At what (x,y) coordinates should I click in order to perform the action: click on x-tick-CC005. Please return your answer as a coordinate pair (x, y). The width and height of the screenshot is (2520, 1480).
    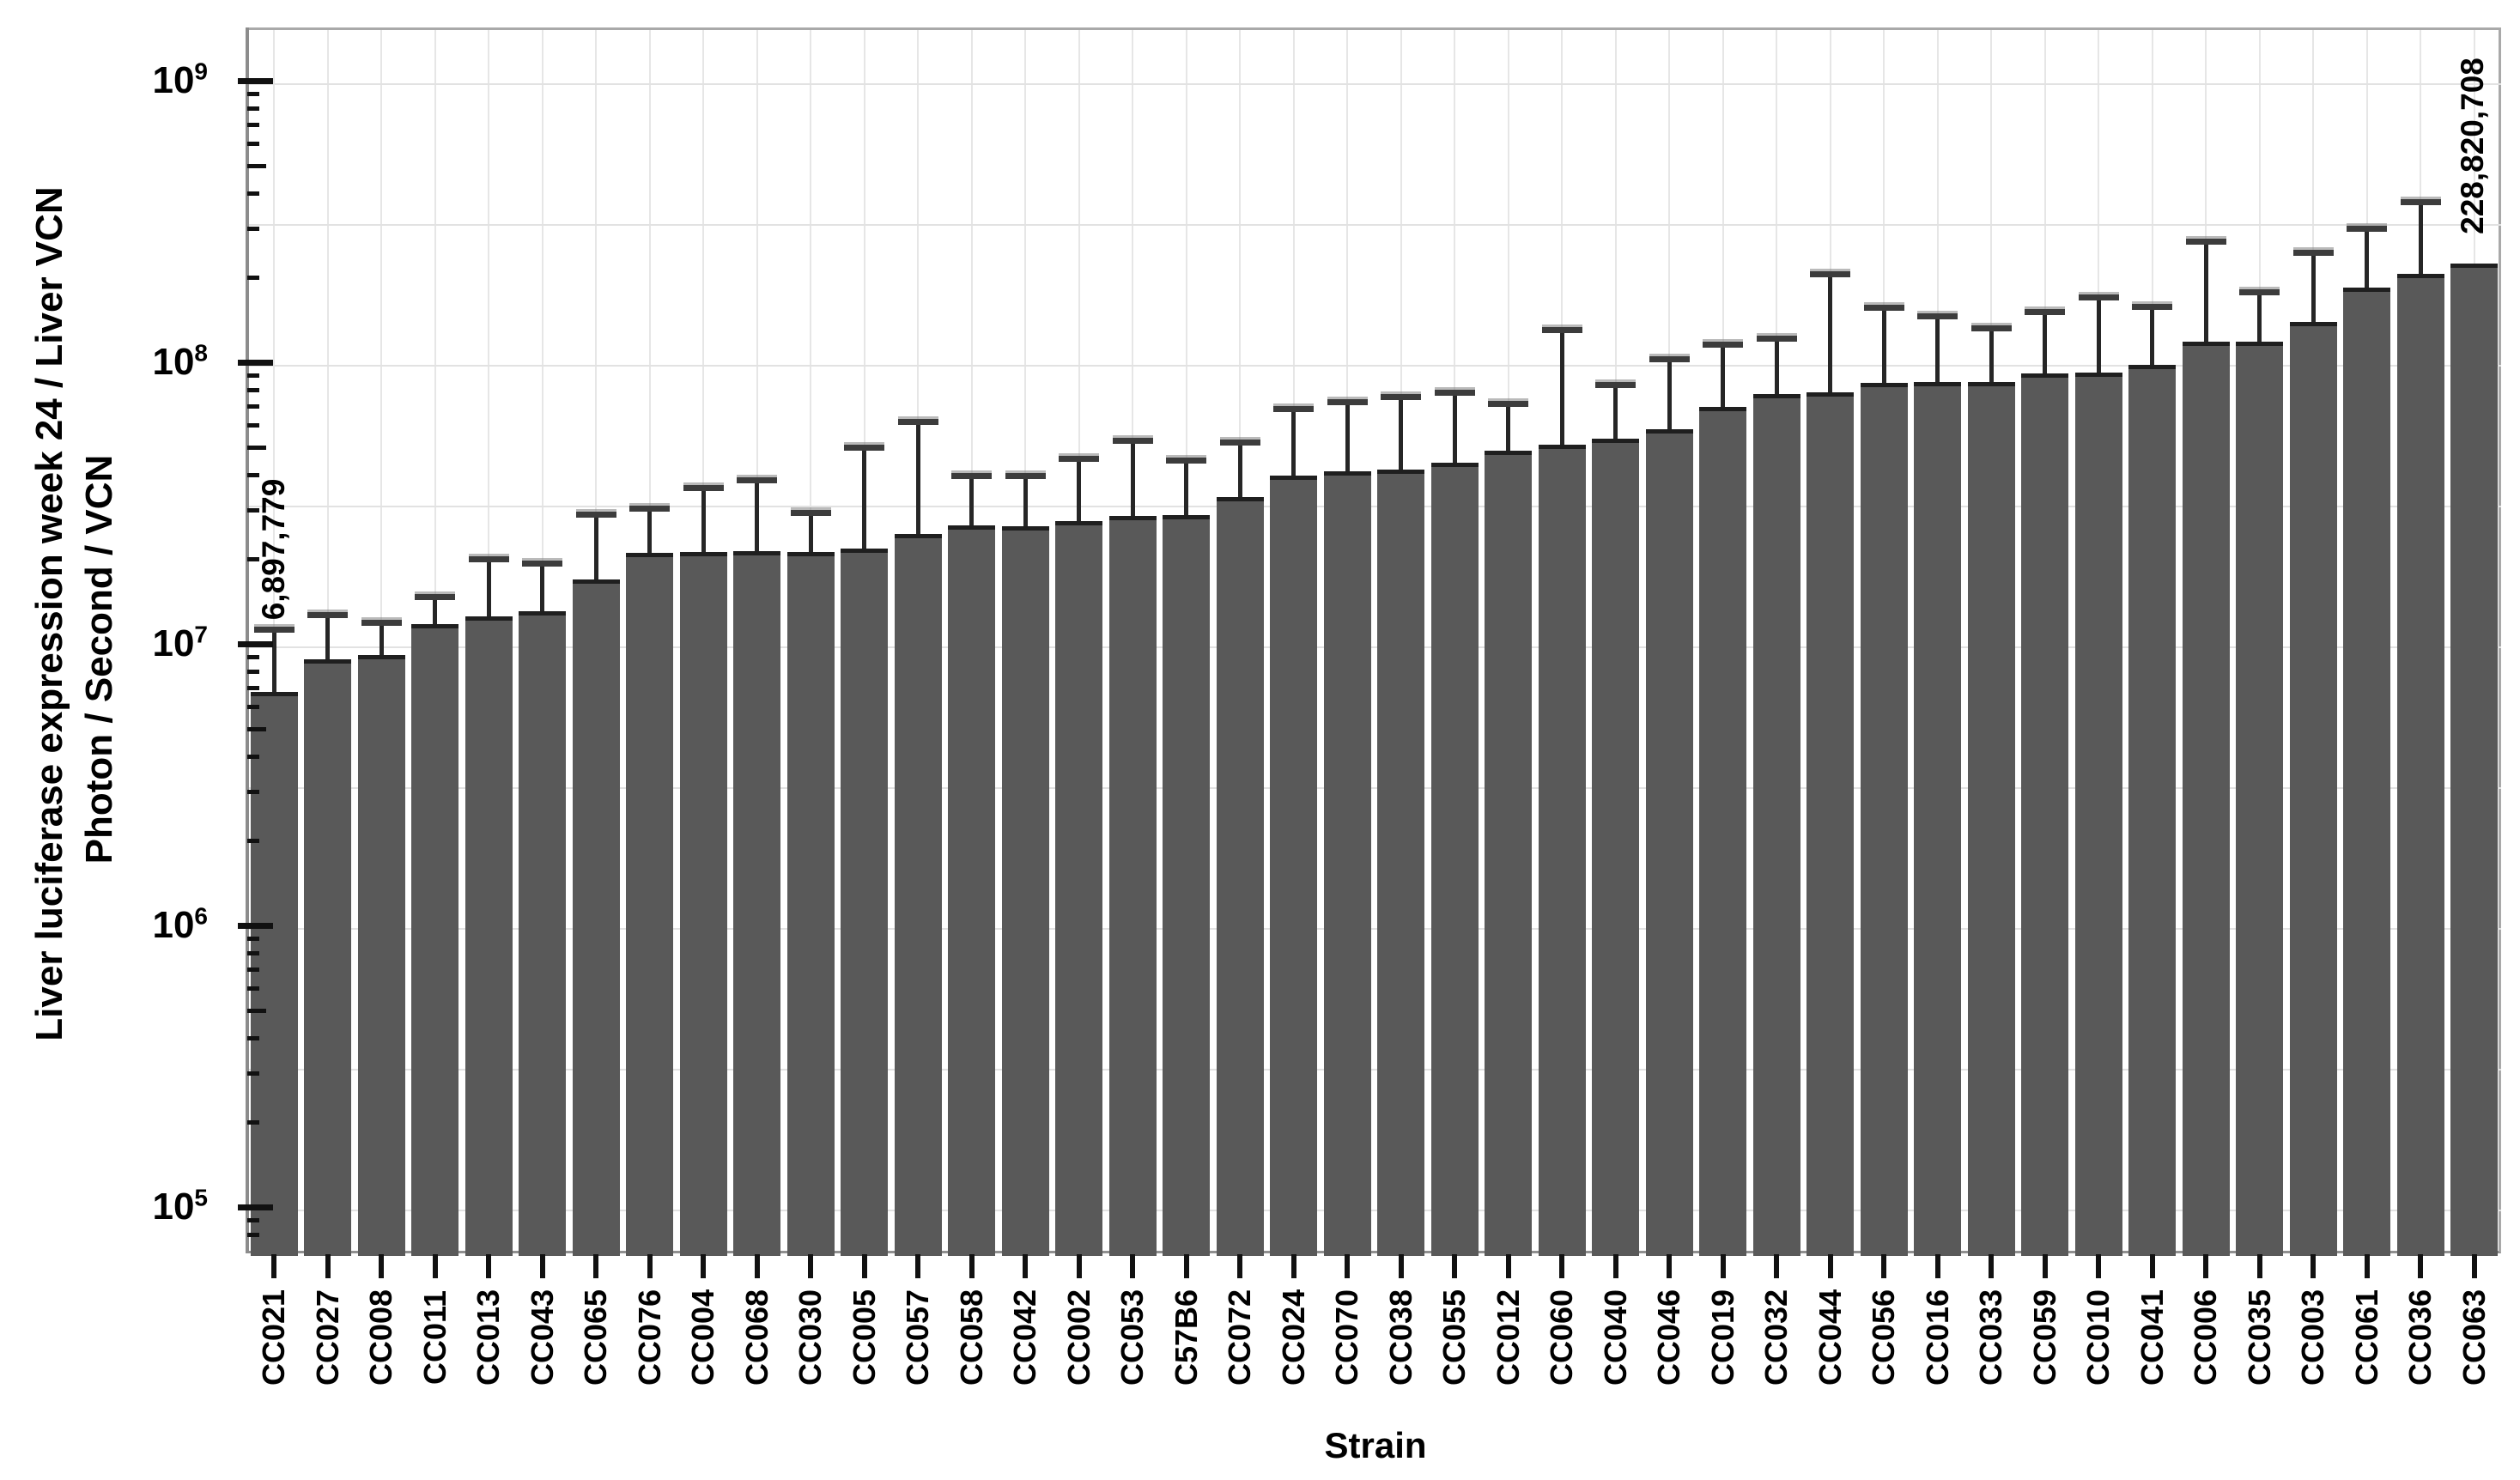
    Looking at the image, I should click on (864, 1266).